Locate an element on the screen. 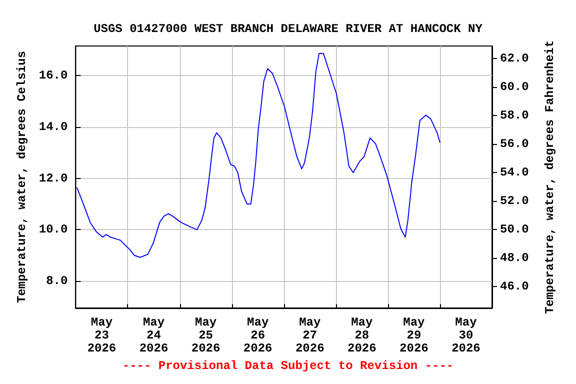  y2-tick-label: 50.0 is located at coordinates (514, 229).